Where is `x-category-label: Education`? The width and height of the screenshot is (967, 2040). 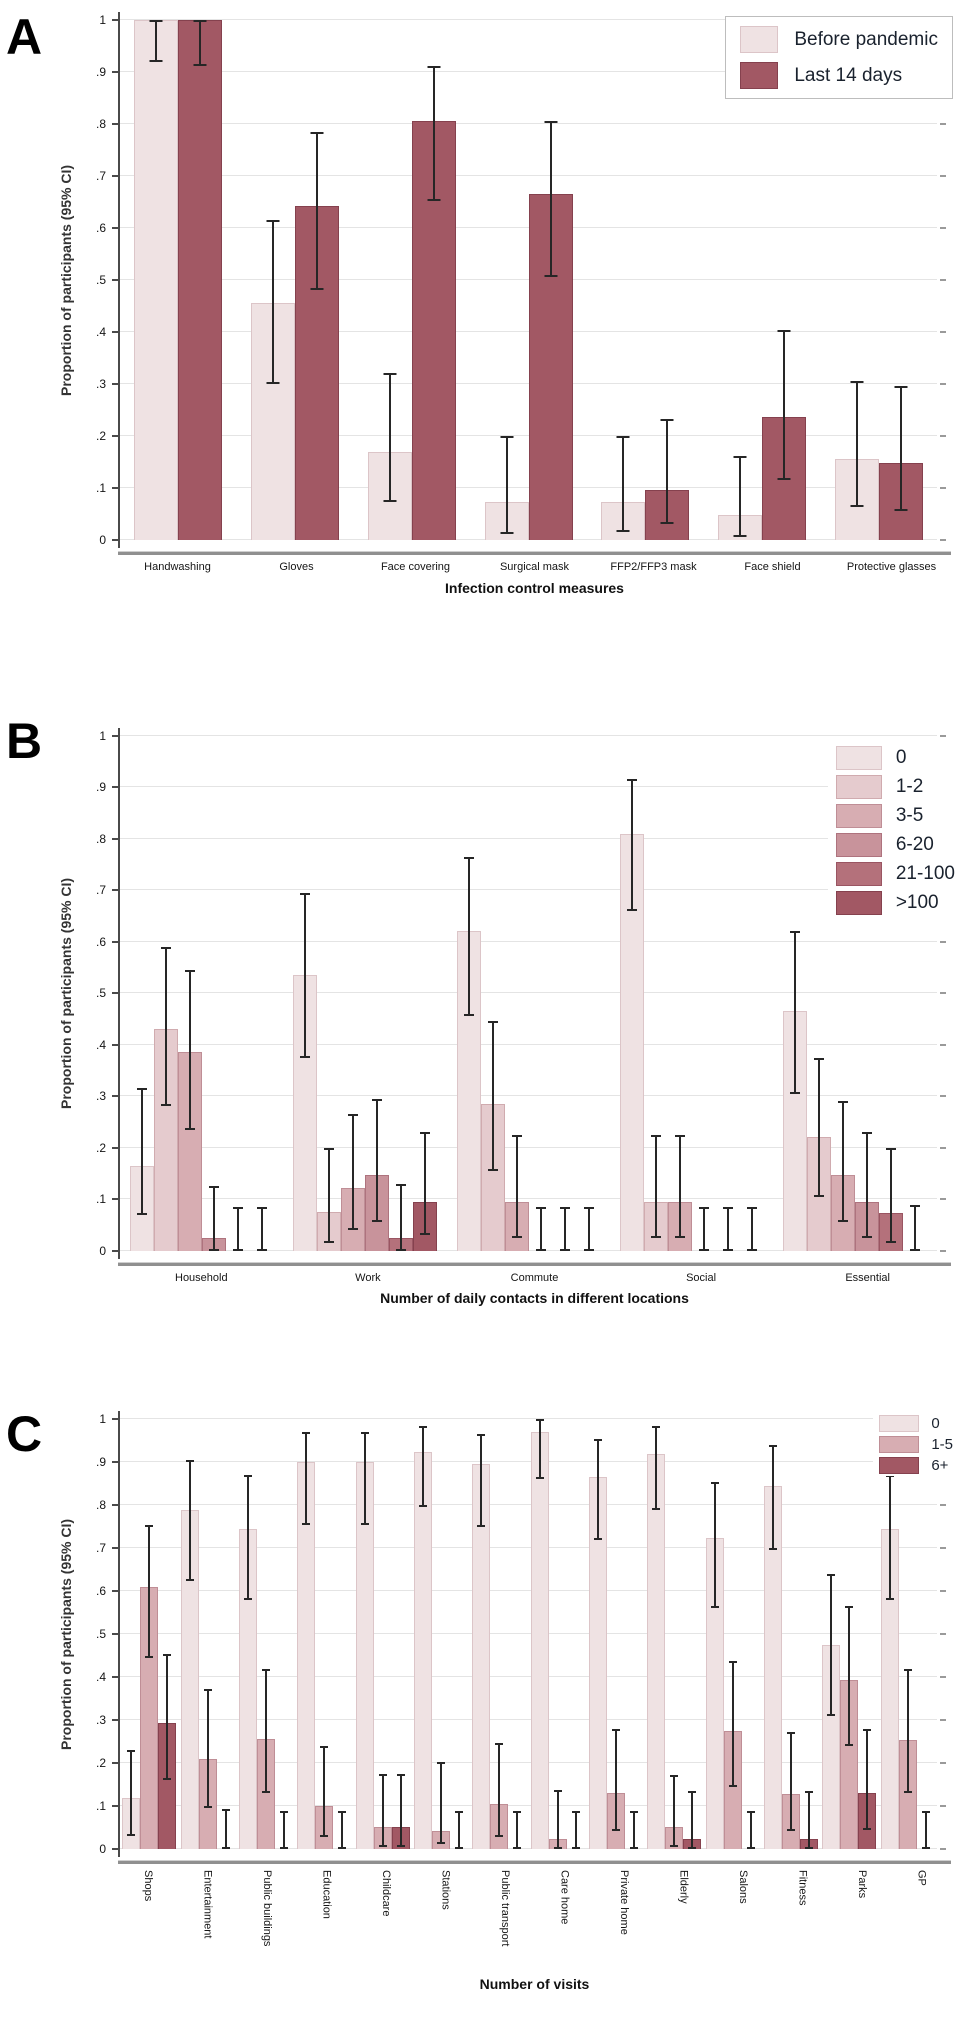
x-category-label: Education is located at coordinates (327, 1920).